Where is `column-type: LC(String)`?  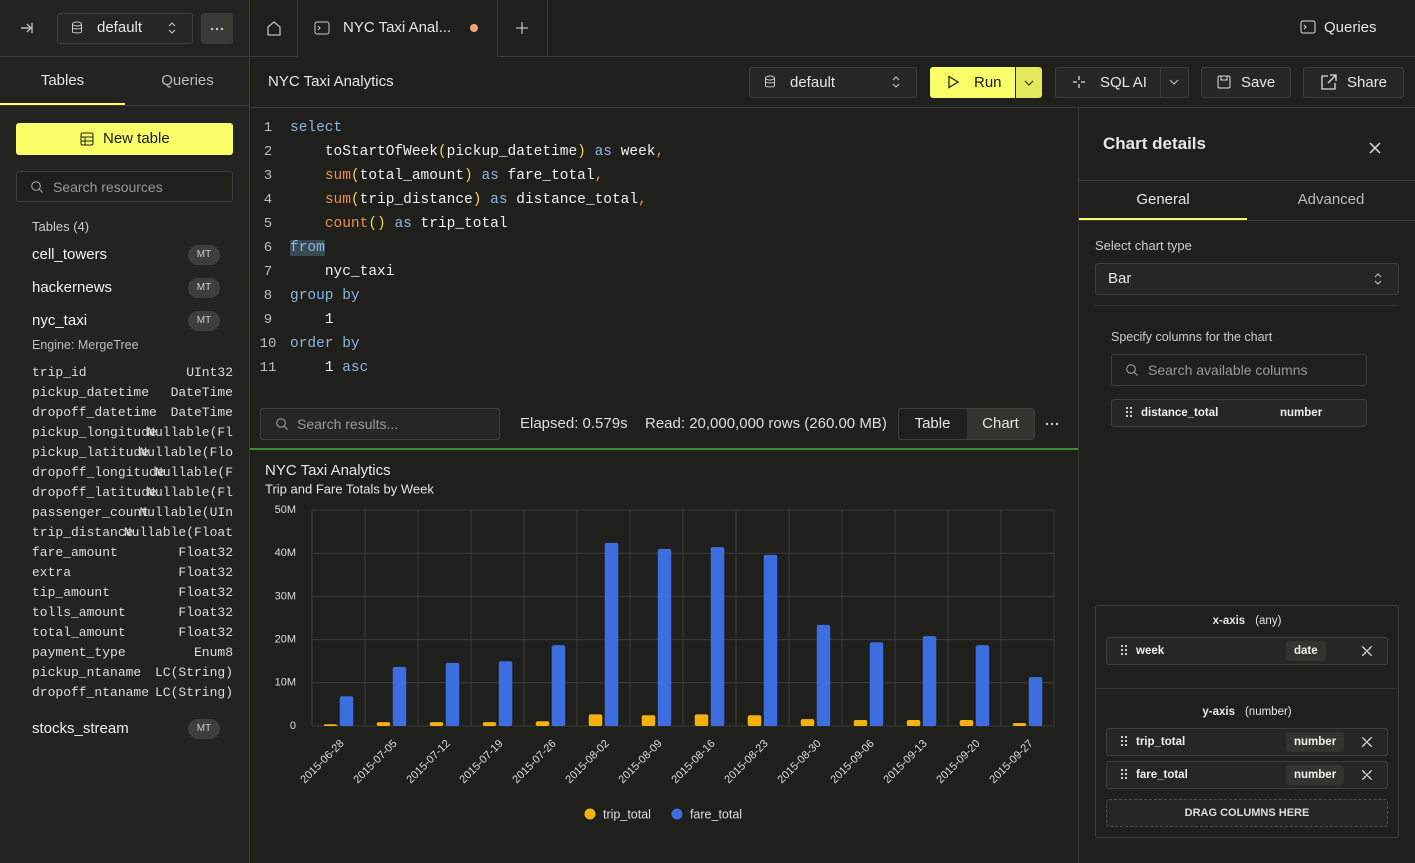
column-type: LC(String) is located at coordinates (176, 673).